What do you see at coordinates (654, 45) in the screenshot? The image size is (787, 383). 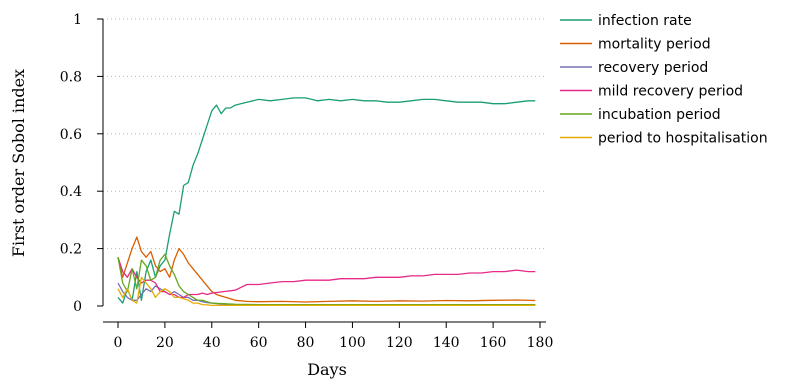 I see `legend-label: mortality period` at bounding box center [654, 45].